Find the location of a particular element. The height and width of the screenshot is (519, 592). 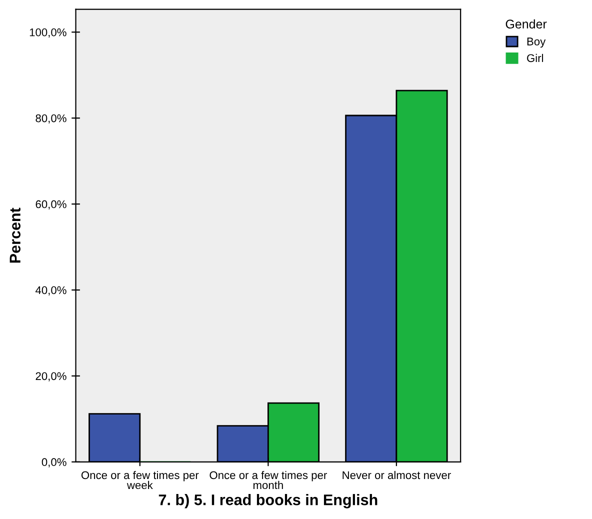

y-tick-label: 60,0% is located at coordinates (51, 205).